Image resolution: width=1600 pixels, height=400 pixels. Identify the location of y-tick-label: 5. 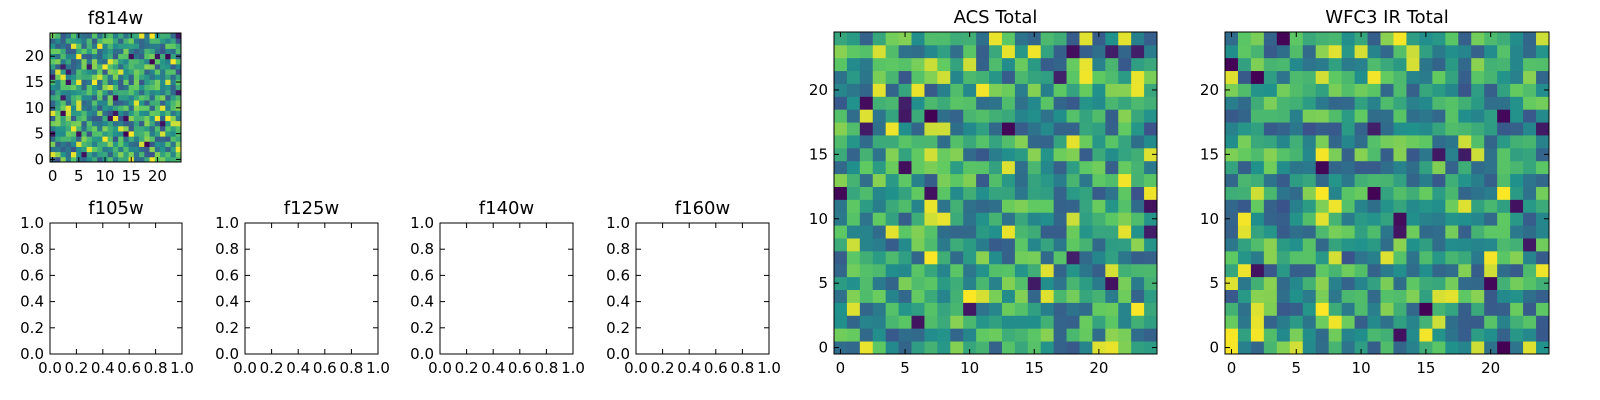
(823, 283).